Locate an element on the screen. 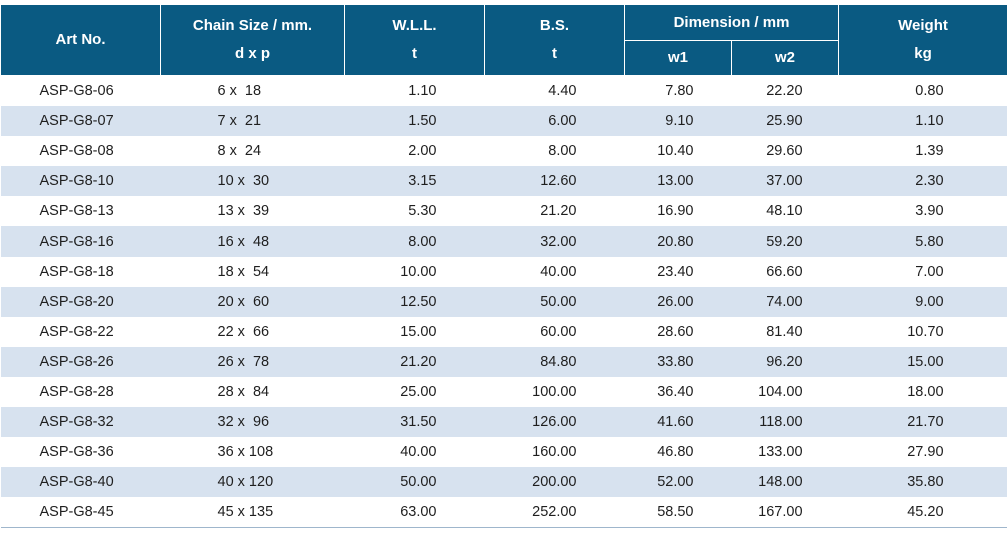 This screenshot has width=1007, height=554. cell-art-no: ASP-G8-16 is located at coordinates (80, 241).